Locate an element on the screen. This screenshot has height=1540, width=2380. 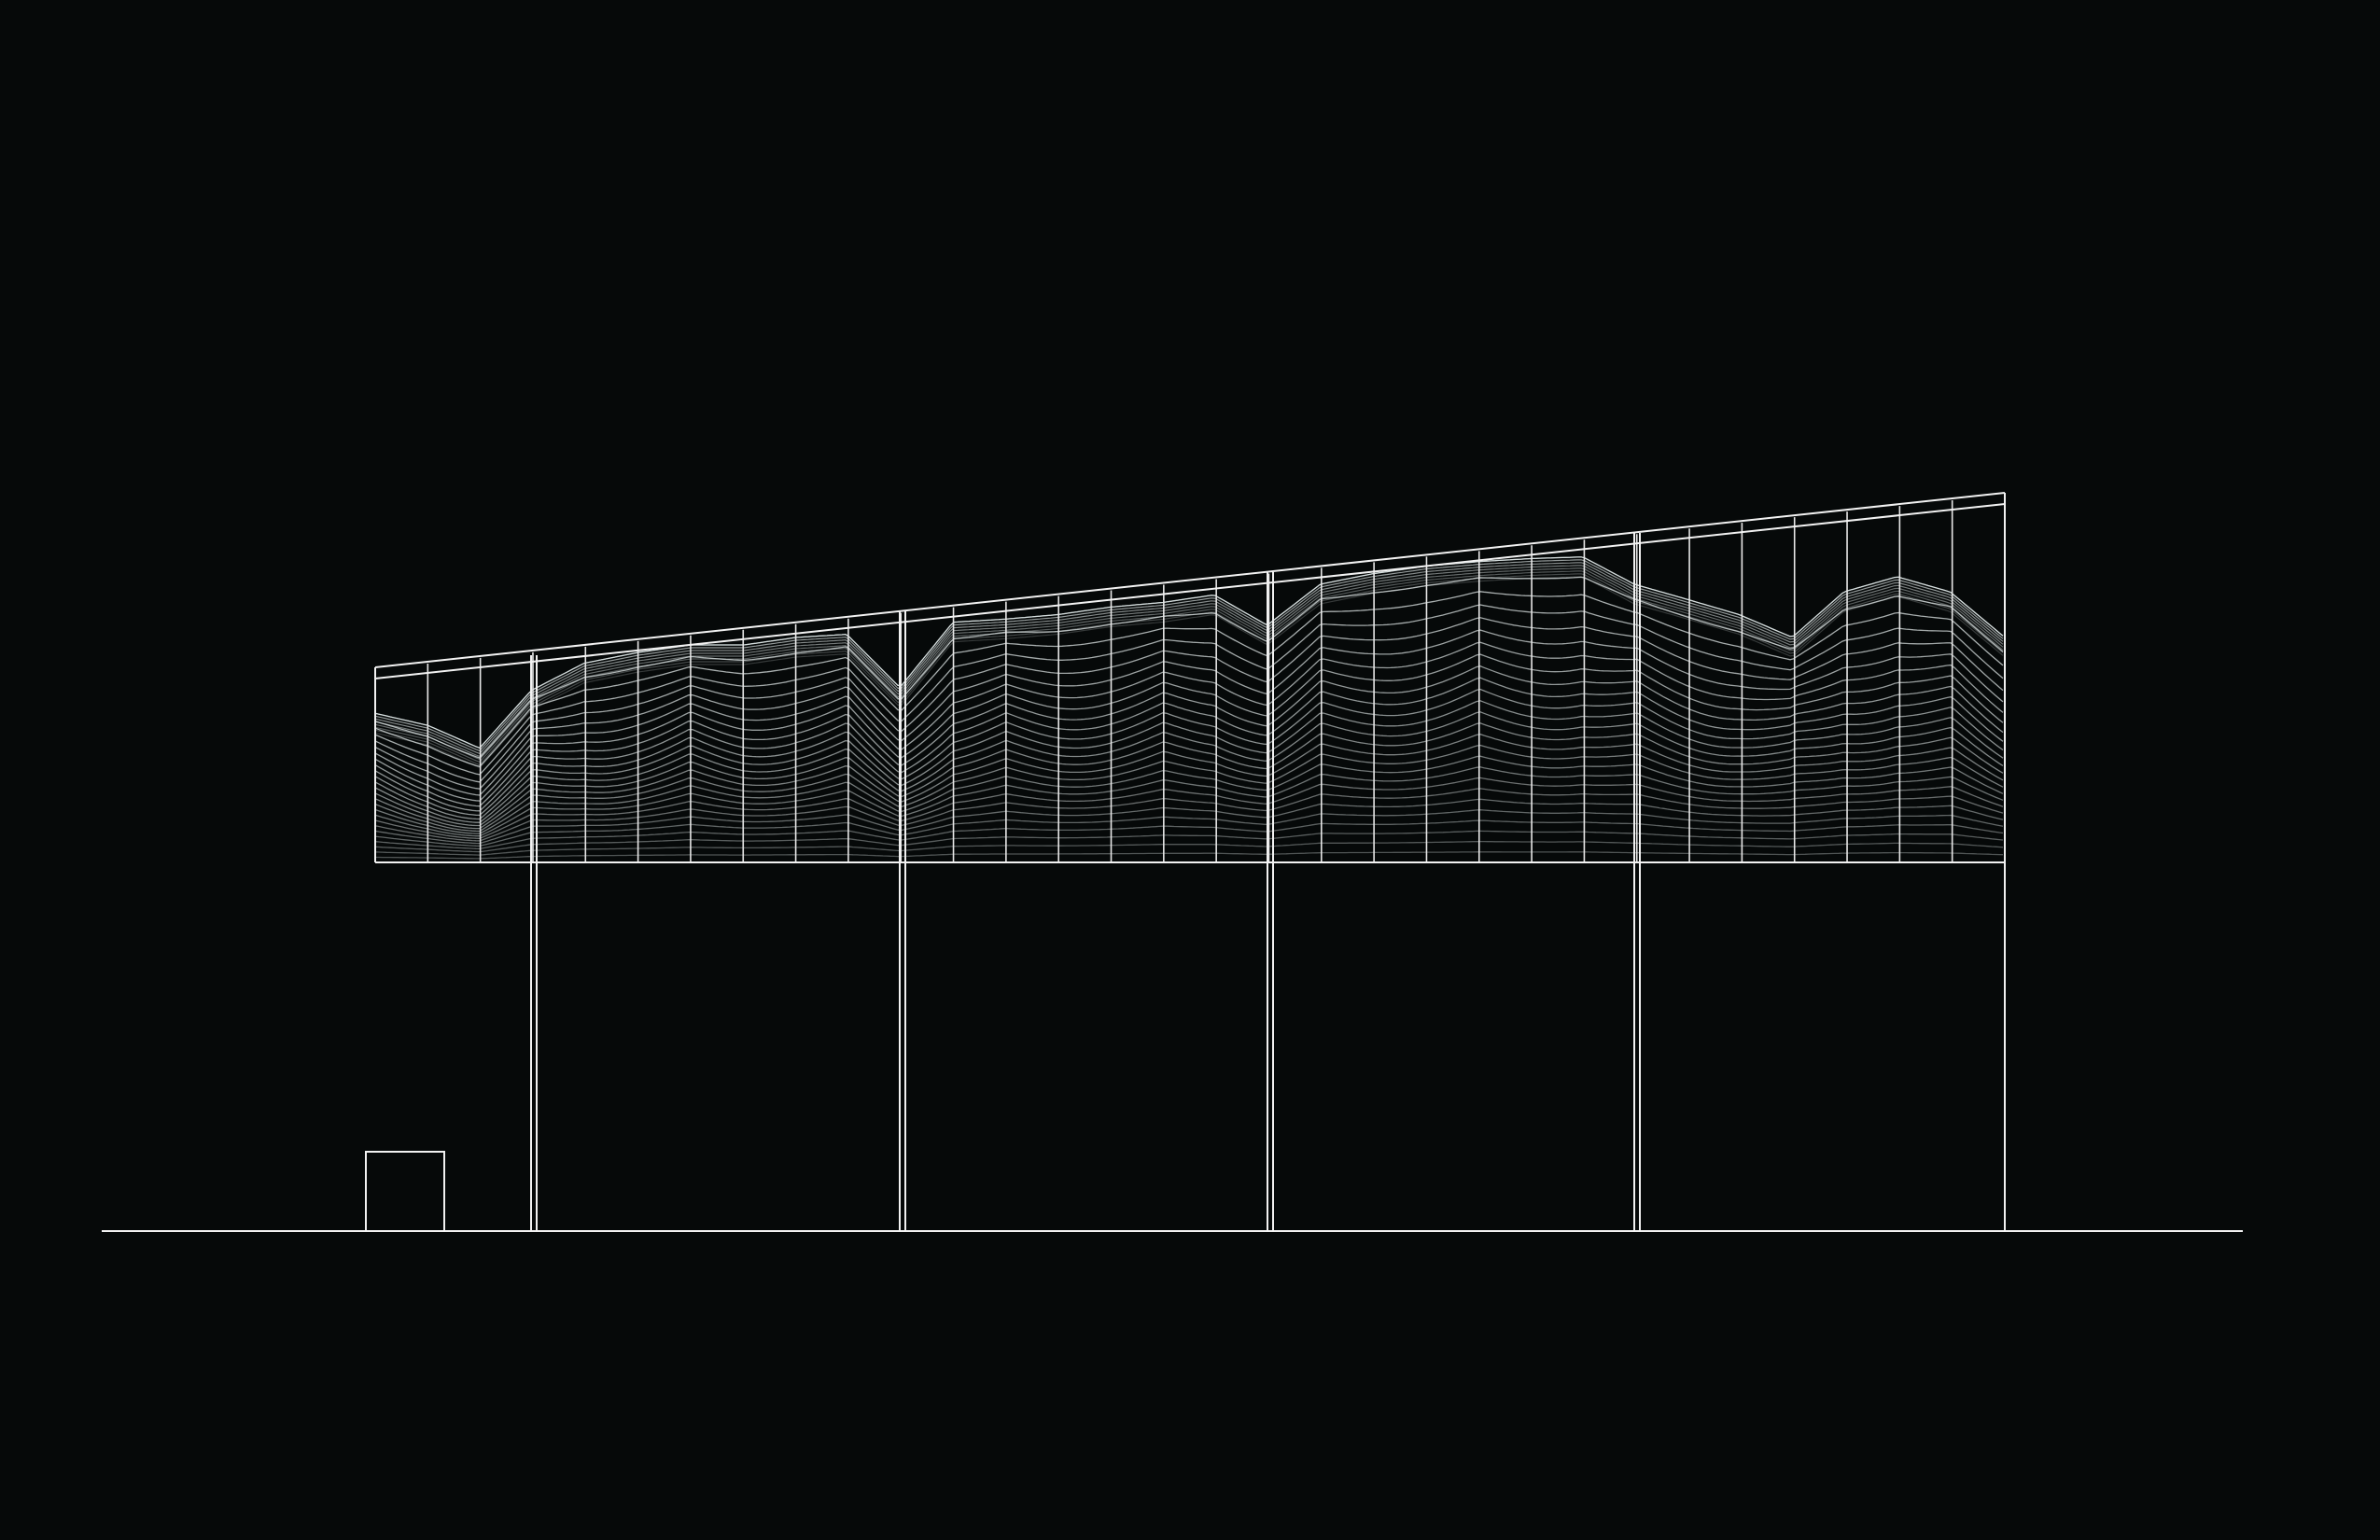
roof-line is located at coordinates (1190, 580).